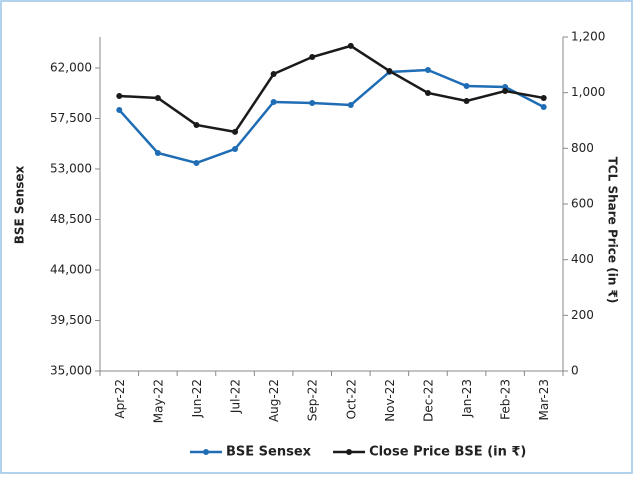  Describe the element at coordinates (428, 400) in the screenshot. I see `x-tick-label: Dec-22` at that location.